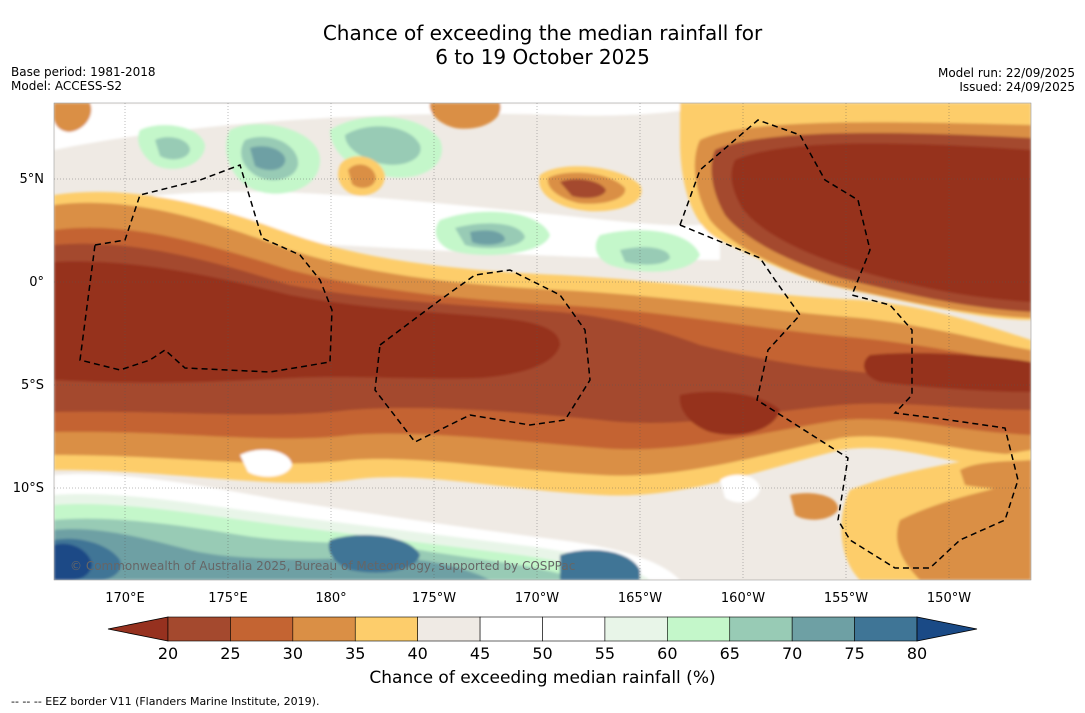  Describe the element at coordinates (28, 488) in the screenshot. I see `lat-label: 10°S` at that location.